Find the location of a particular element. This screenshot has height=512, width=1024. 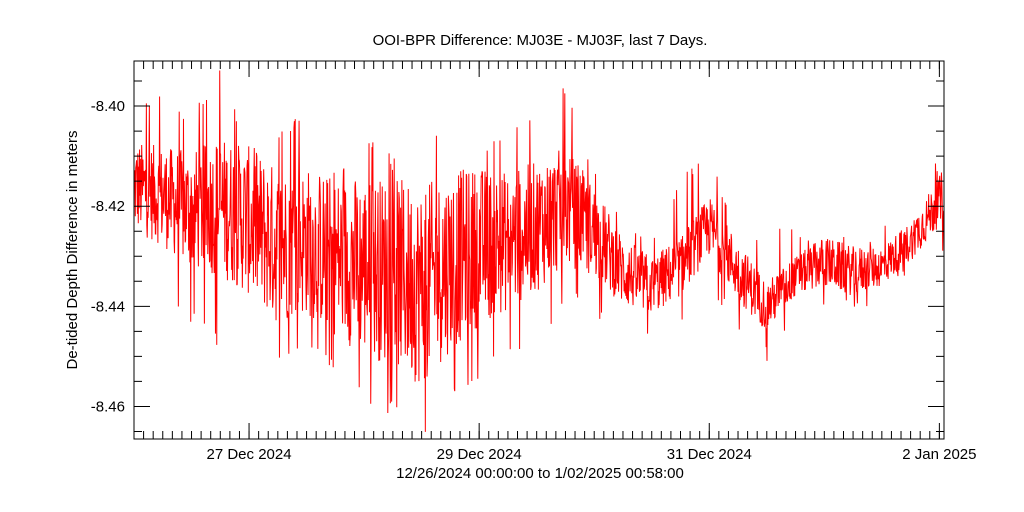

y-tick-label: -8.46 is located at coordinates (108, 406).